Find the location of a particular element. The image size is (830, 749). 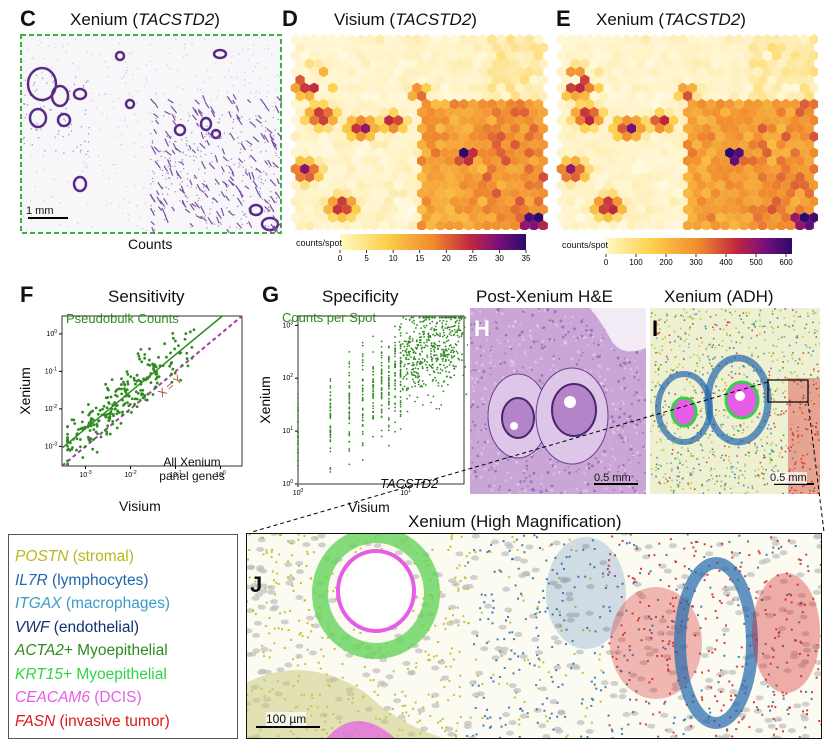

legend-gene: FASN is located at coordinates (35, 721).